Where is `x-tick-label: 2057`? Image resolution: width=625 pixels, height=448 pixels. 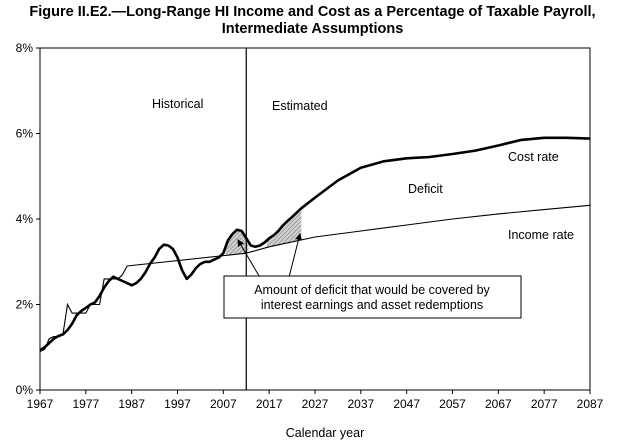
x-tick-label: 2057 is located at coordinates (452, 404).